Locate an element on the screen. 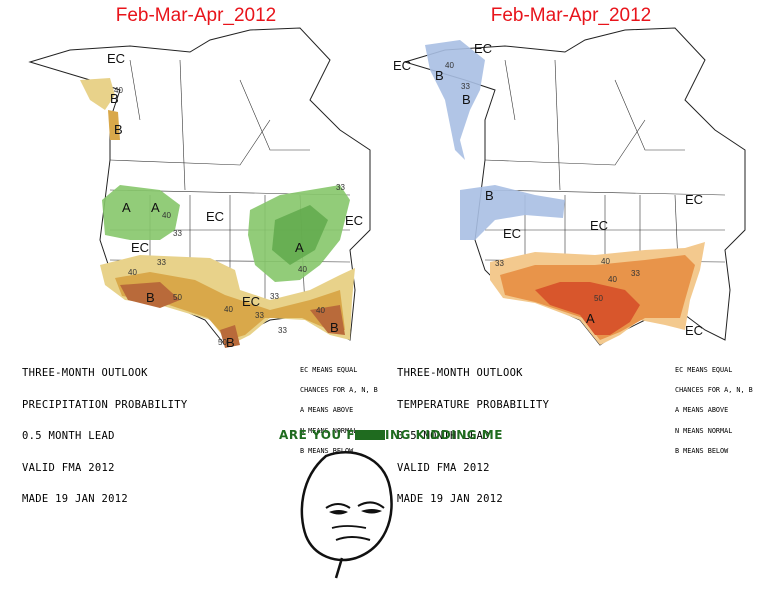 This screenshot has width=782, height=595. meme-caption: ARE YOU F ING KIDDING ME is located at coordinates (391, 435).